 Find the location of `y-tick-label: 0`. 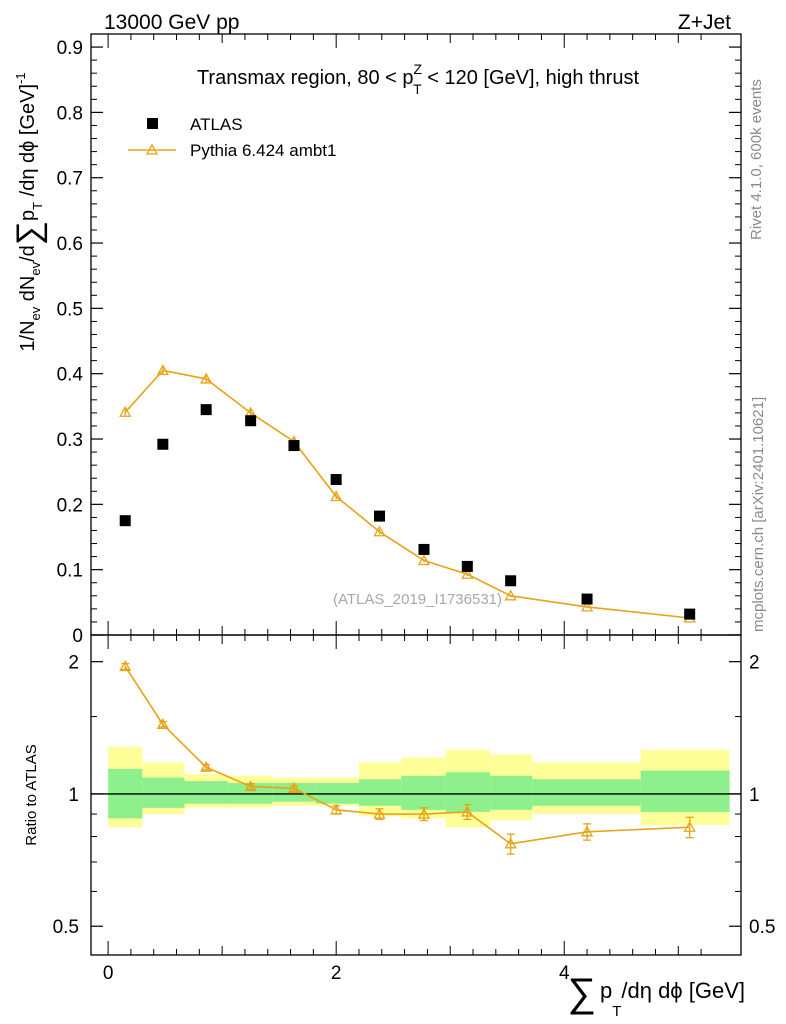

y-tick-label: 0 is located at coordinates (77, 636).